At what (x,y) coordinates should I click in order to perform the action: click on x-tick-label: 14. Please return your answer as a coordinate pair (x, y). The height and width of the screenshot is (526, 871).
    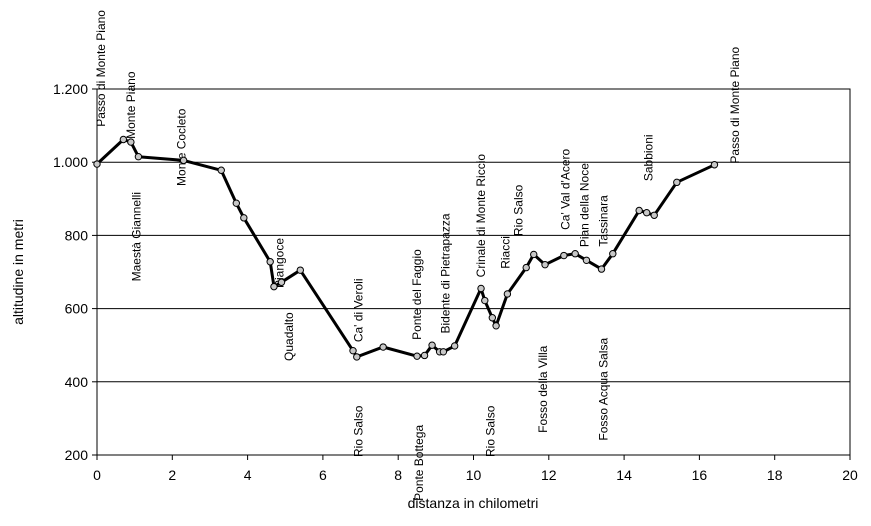
    Looking at the image, I should click on (624, 475).